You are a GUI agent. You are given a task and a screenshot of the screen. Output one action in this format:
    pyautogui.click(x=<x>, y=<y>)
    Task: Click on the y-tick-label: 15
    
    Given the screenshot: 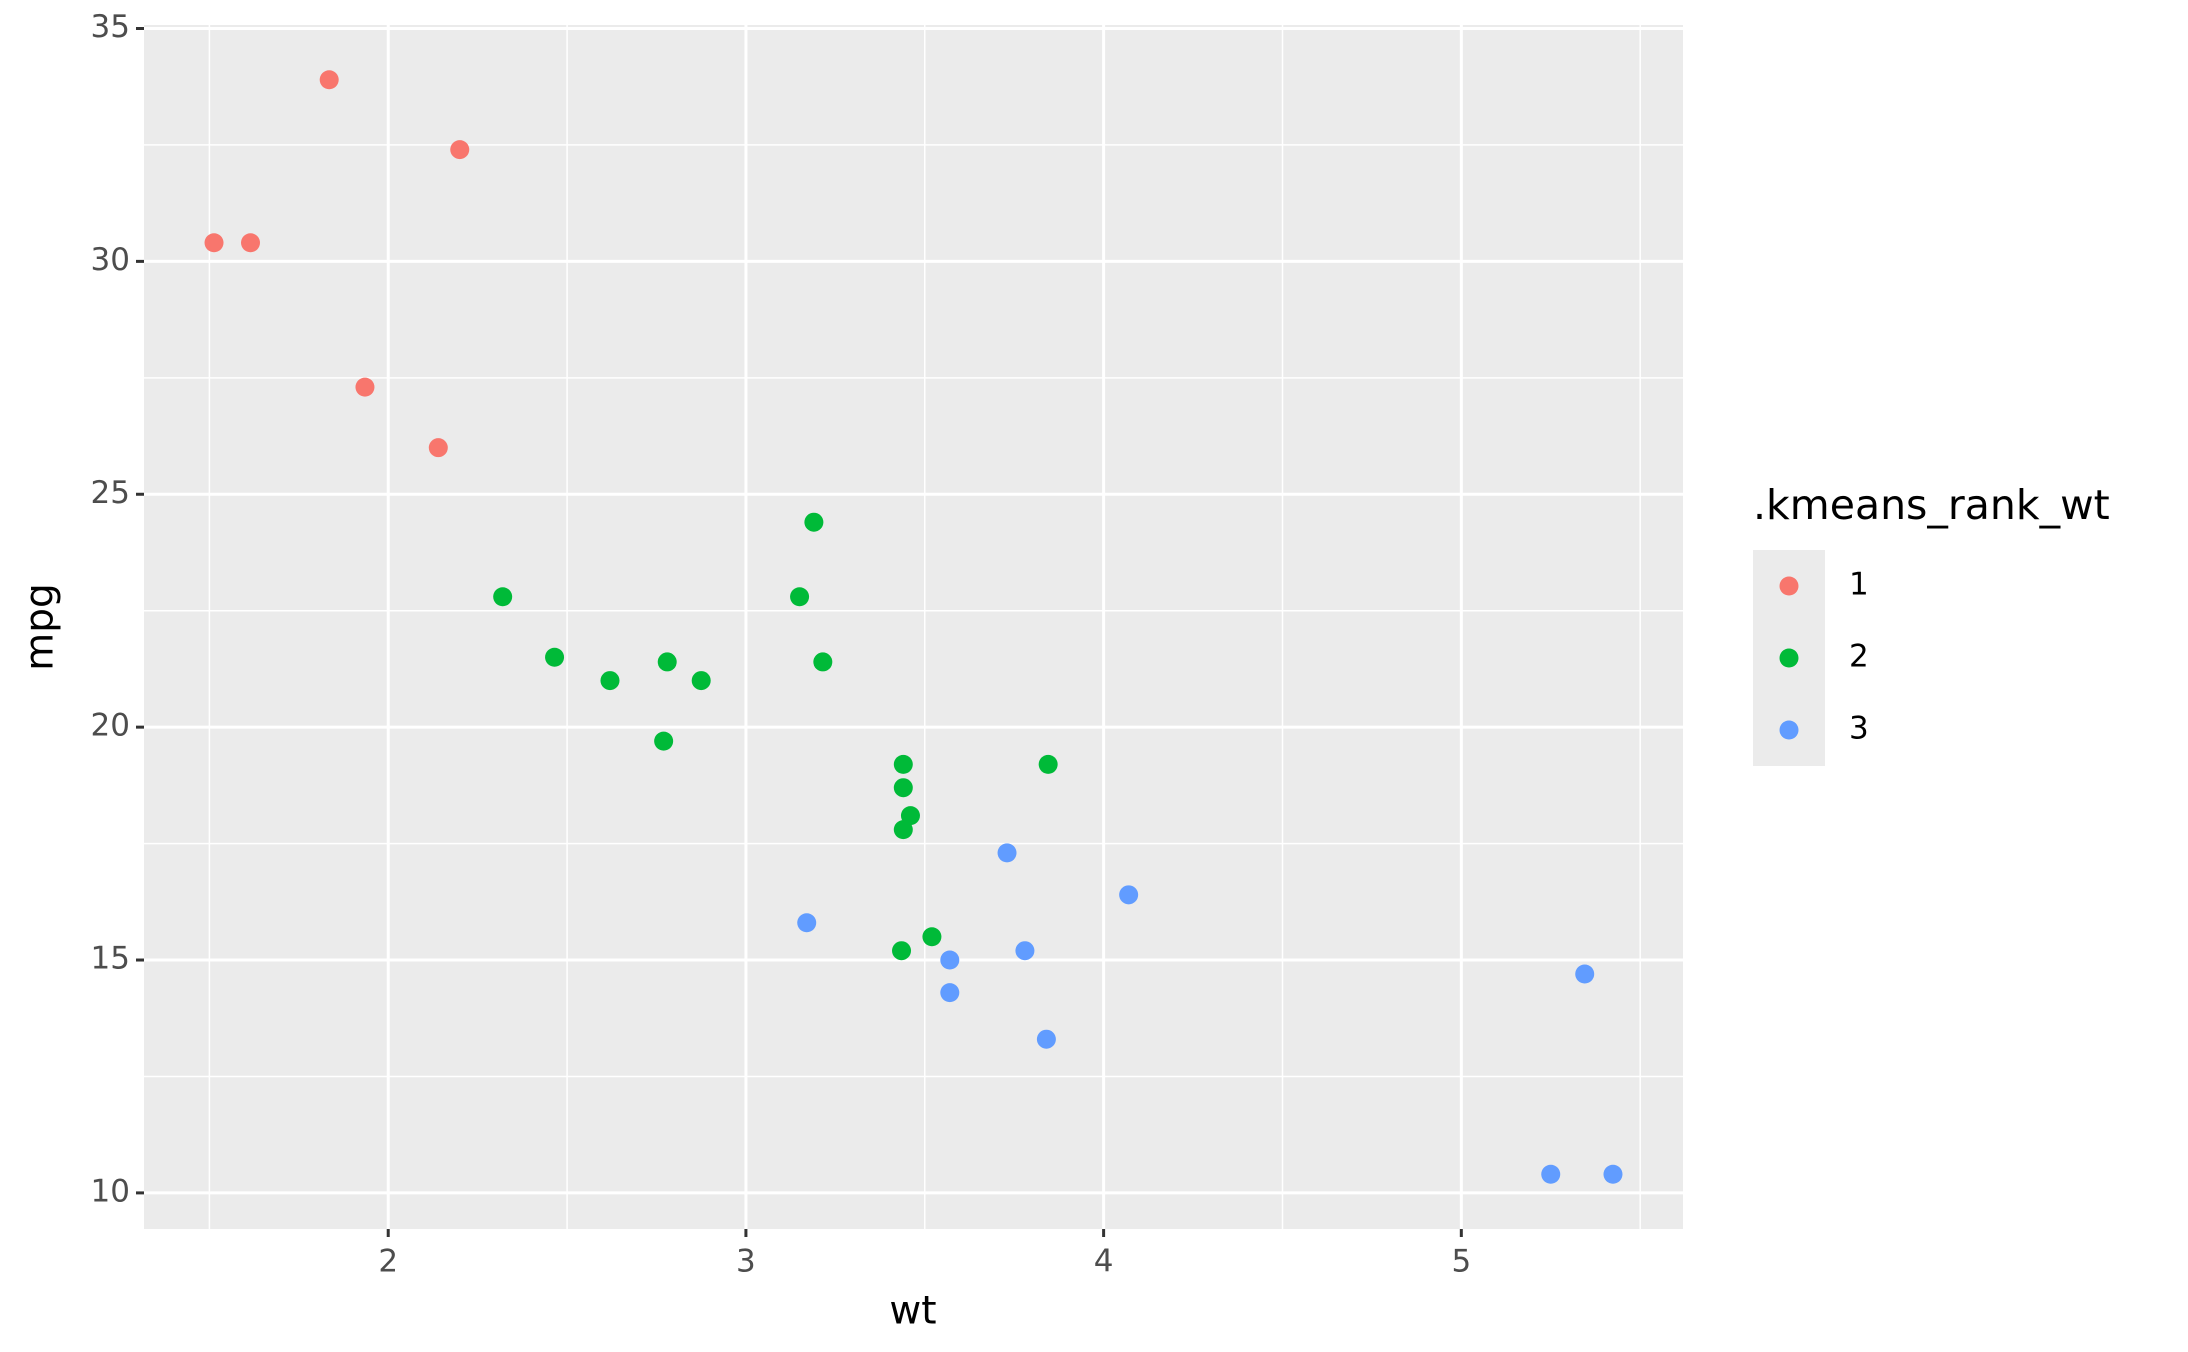 What is the action you would take?
    pyautogui.click(x=110, y=959)
    